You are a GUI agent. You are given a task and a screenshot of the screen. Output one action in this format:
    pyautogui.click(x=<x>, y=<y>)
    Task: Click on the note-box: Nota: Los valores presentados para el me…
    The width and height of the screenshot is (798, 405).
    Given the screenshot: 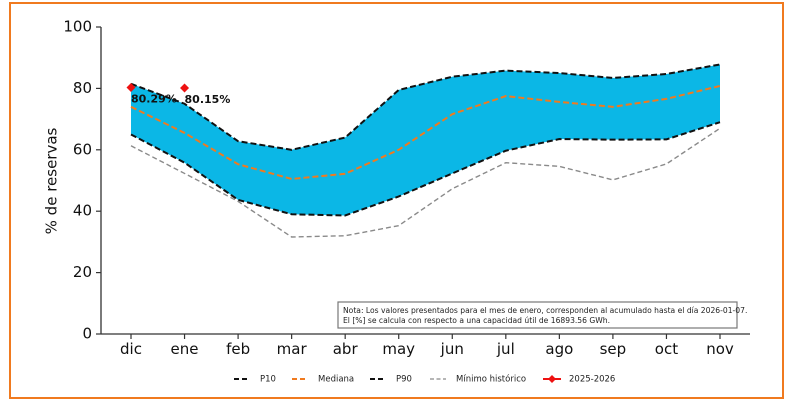 What is the action you would take?
    pyautogui.click(x=542, y=315)
    